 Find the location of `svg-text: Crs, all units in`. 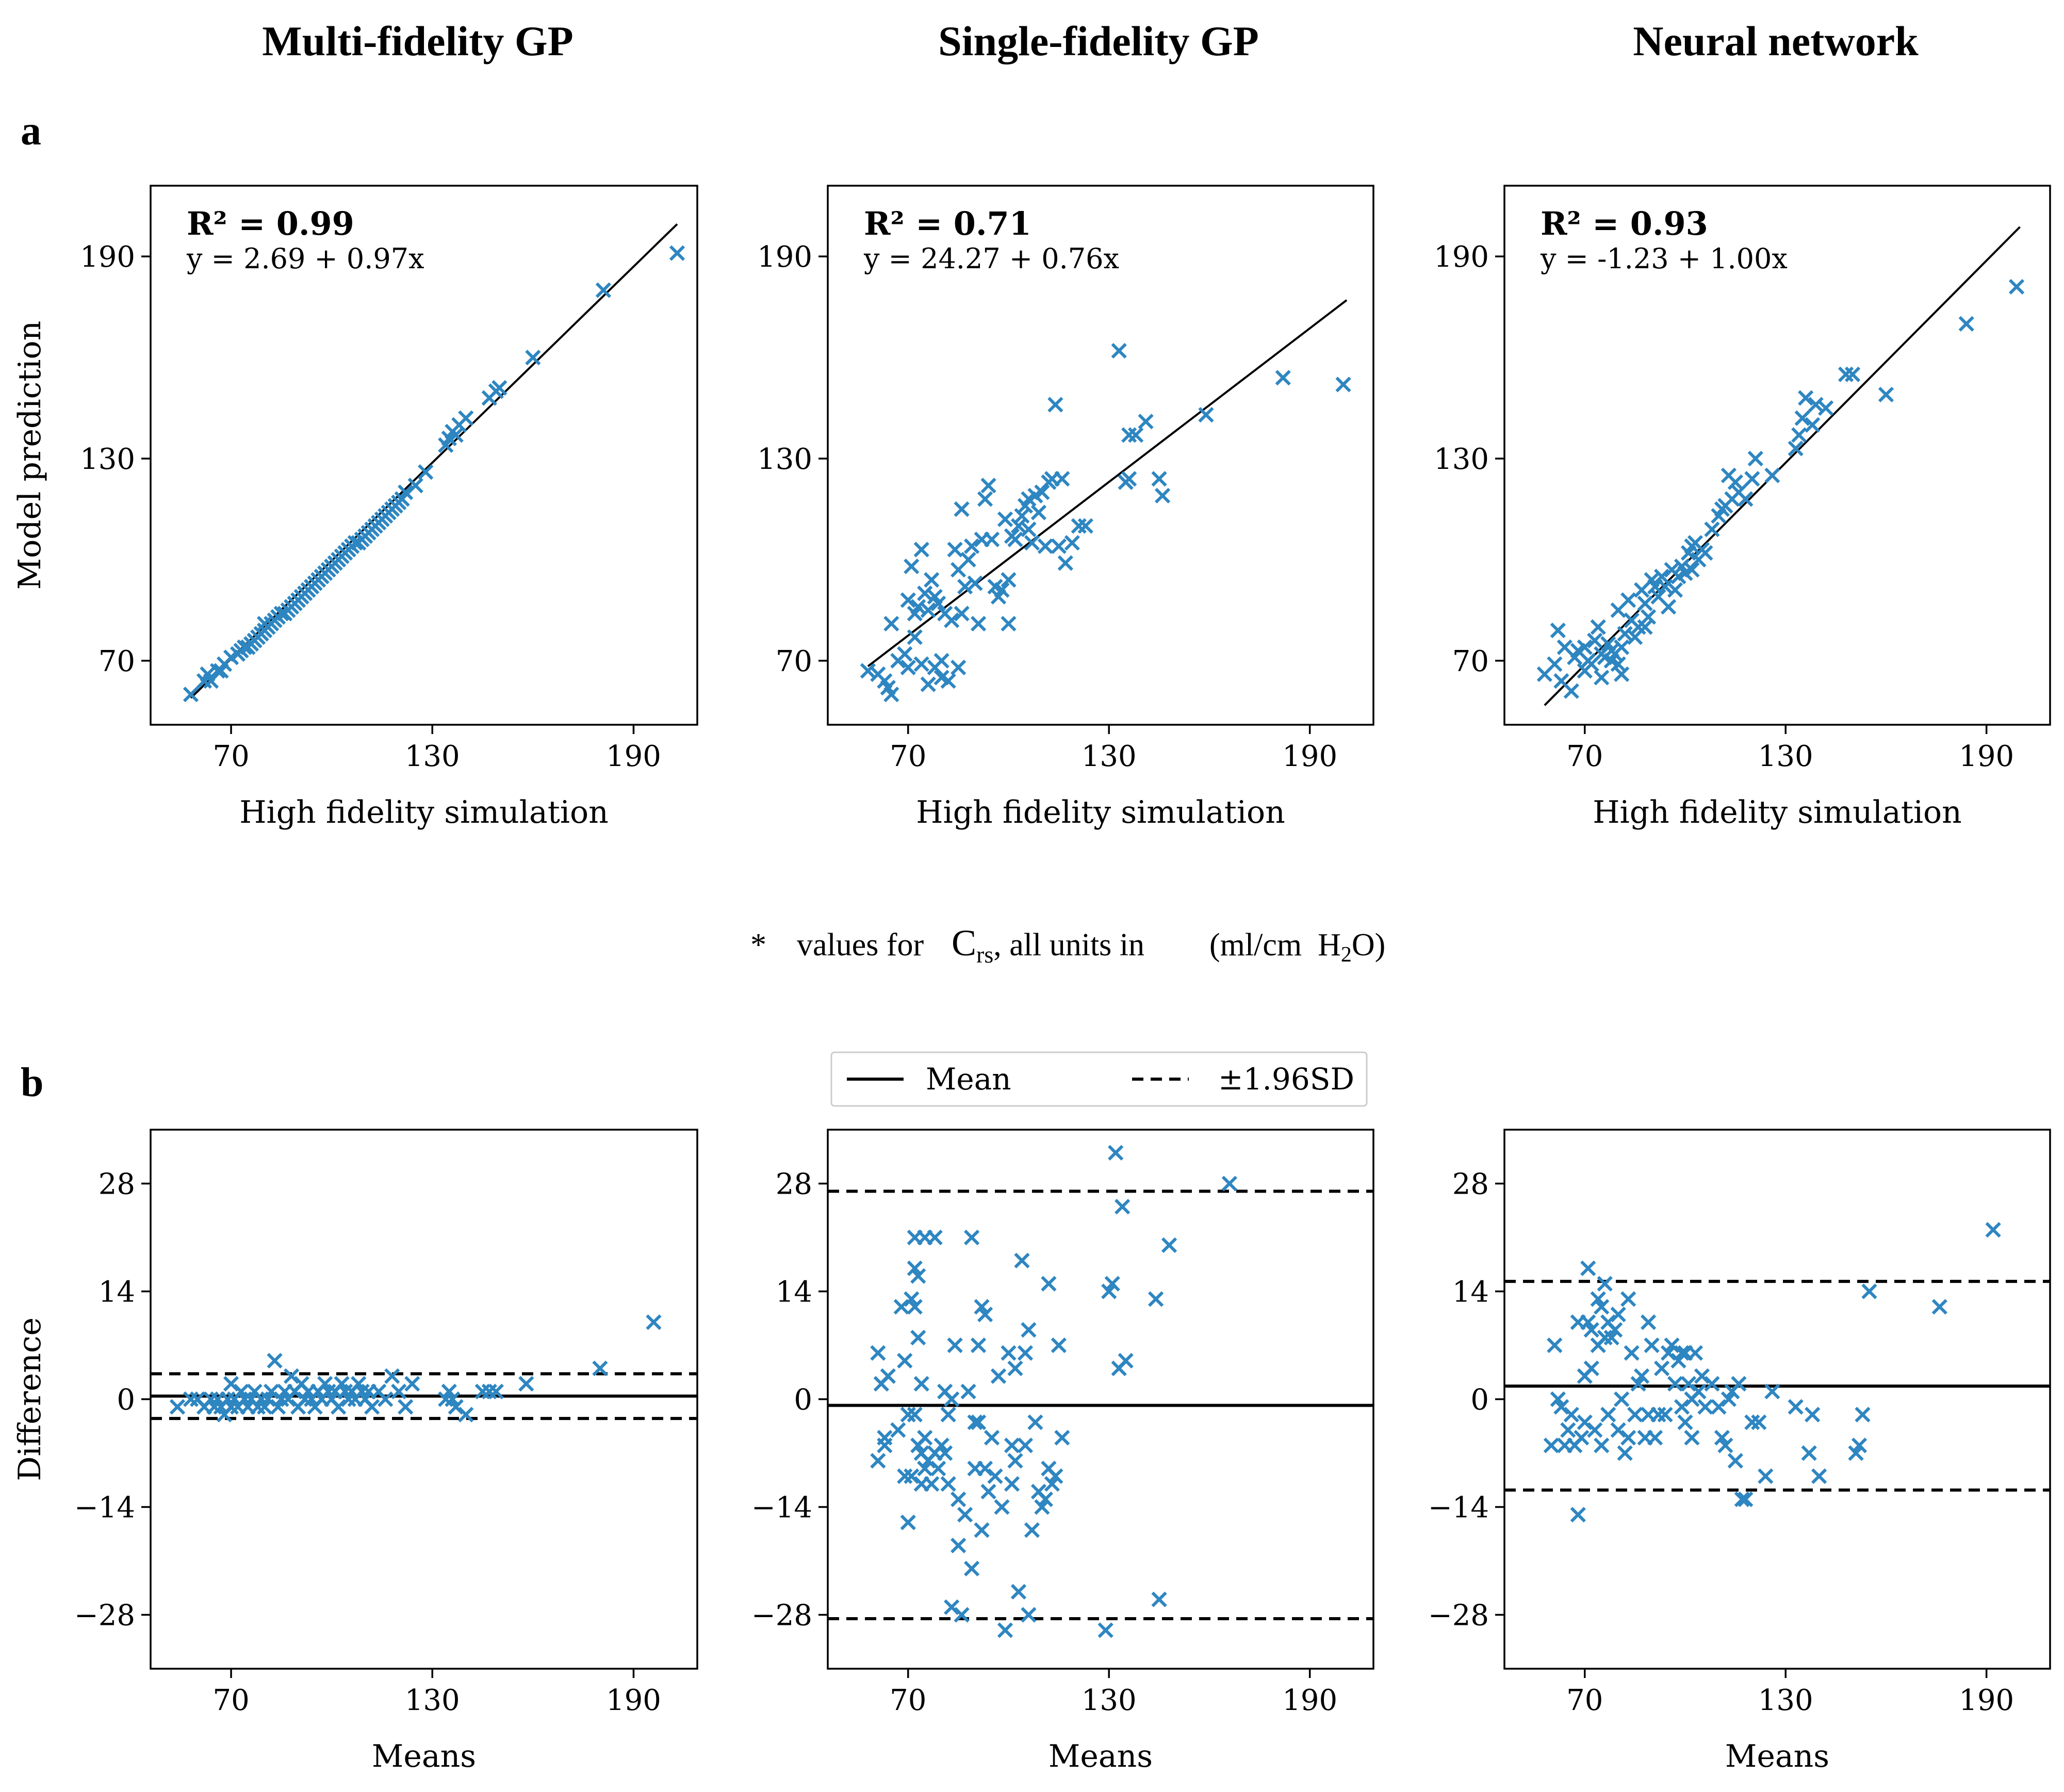

svg-text: Crs, all units in is located at coordinates (1048, 945).